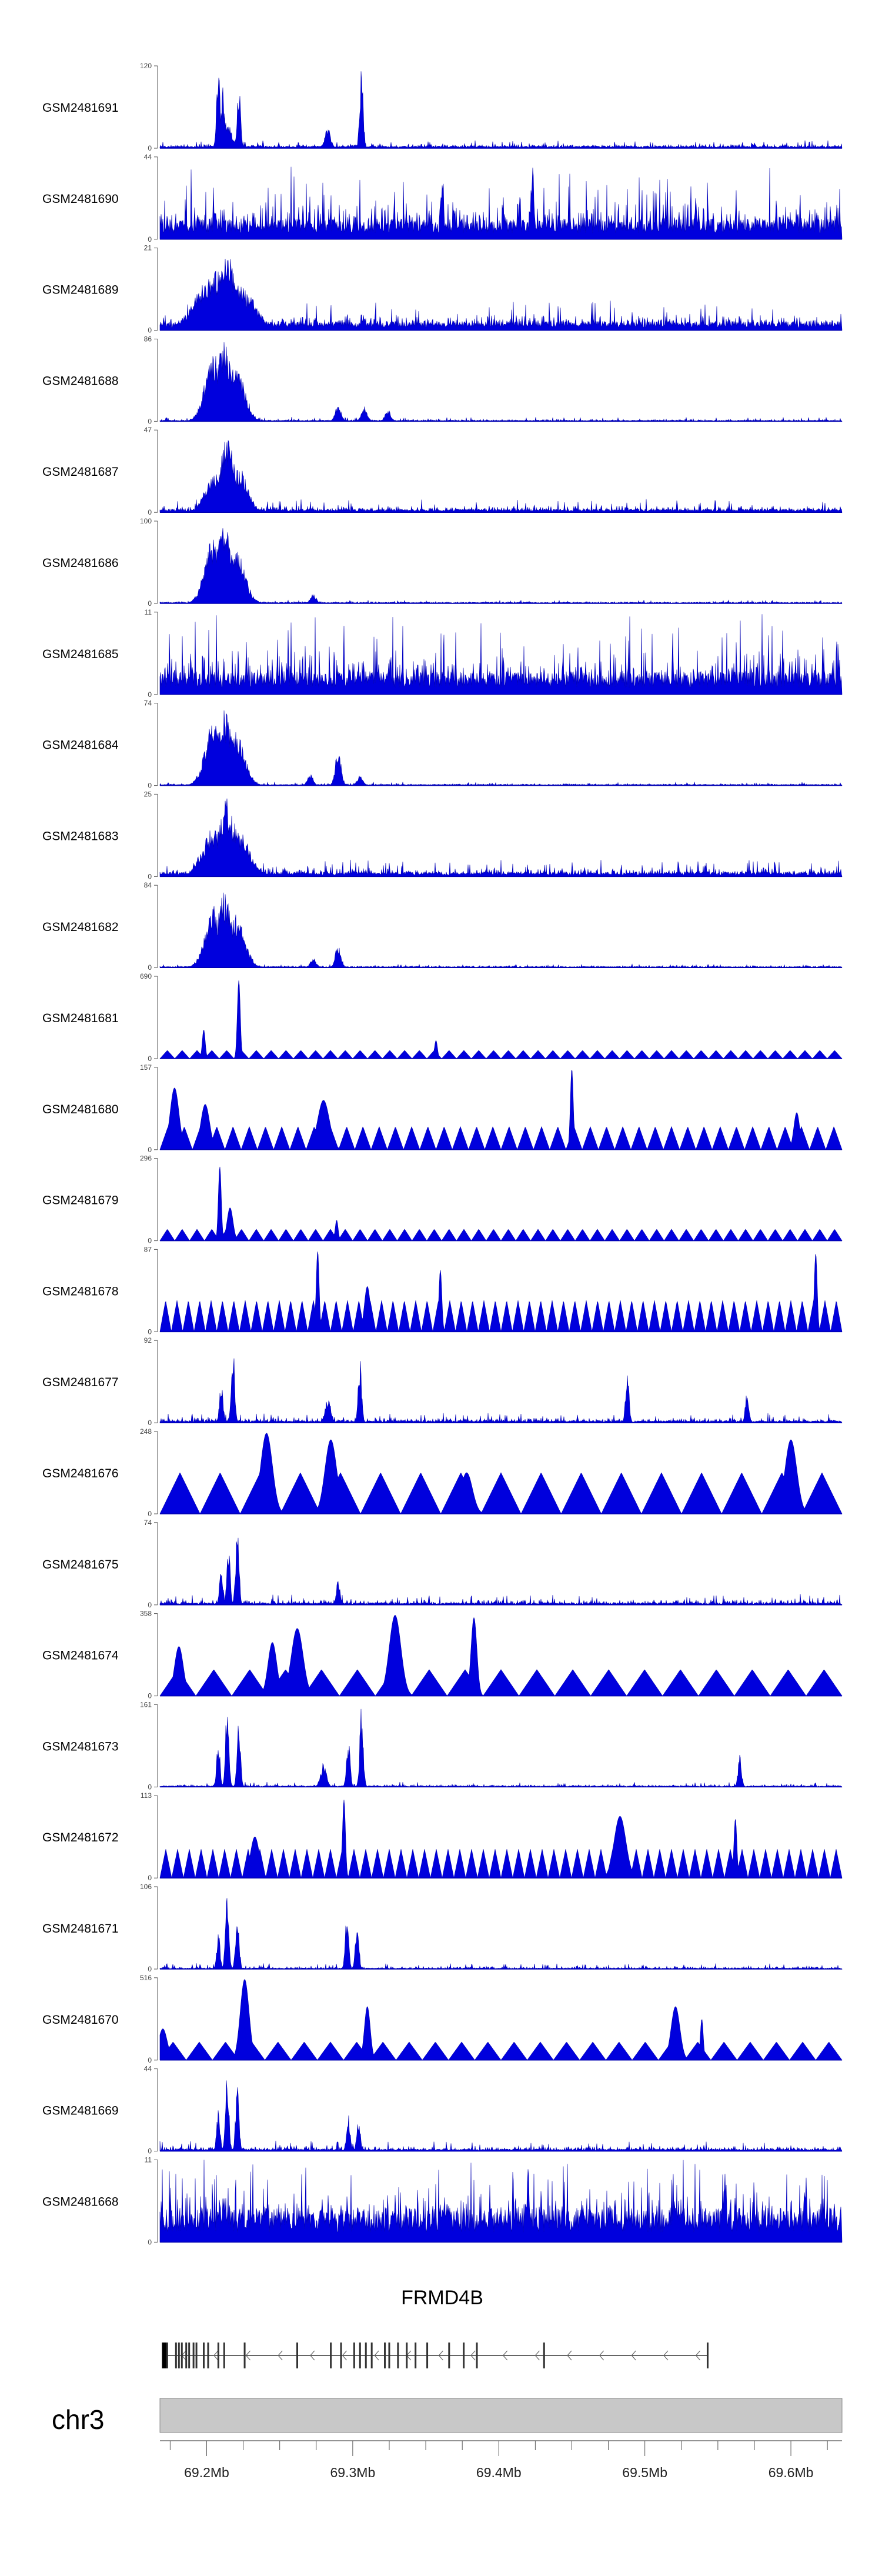 The width and height of the screenshot is (882, 2576). What do you see at coordinates (80, 199) in the screenshot?
I see `track-label: GSM2481690` at bounding box center [80, 199].